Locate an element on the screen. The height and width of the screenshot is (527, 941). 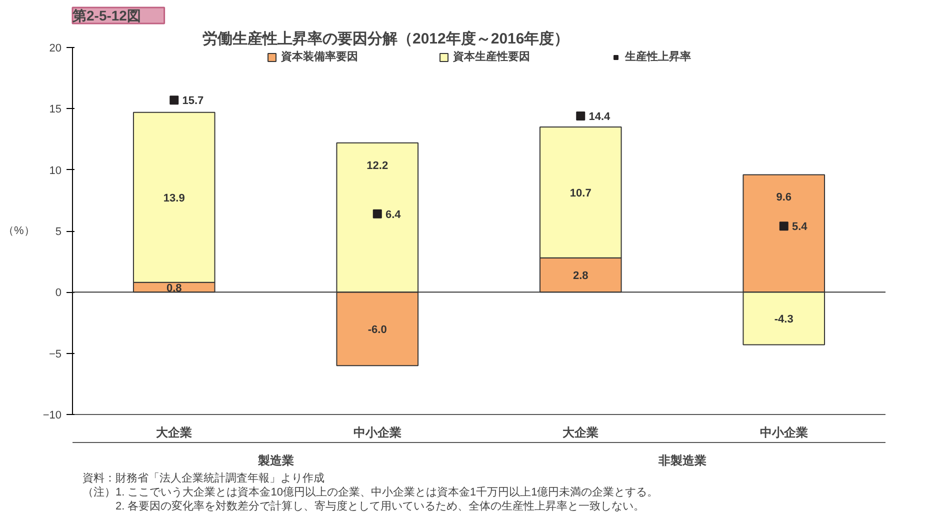
y-tick-label: 0 is located at coordinates (58, 293).